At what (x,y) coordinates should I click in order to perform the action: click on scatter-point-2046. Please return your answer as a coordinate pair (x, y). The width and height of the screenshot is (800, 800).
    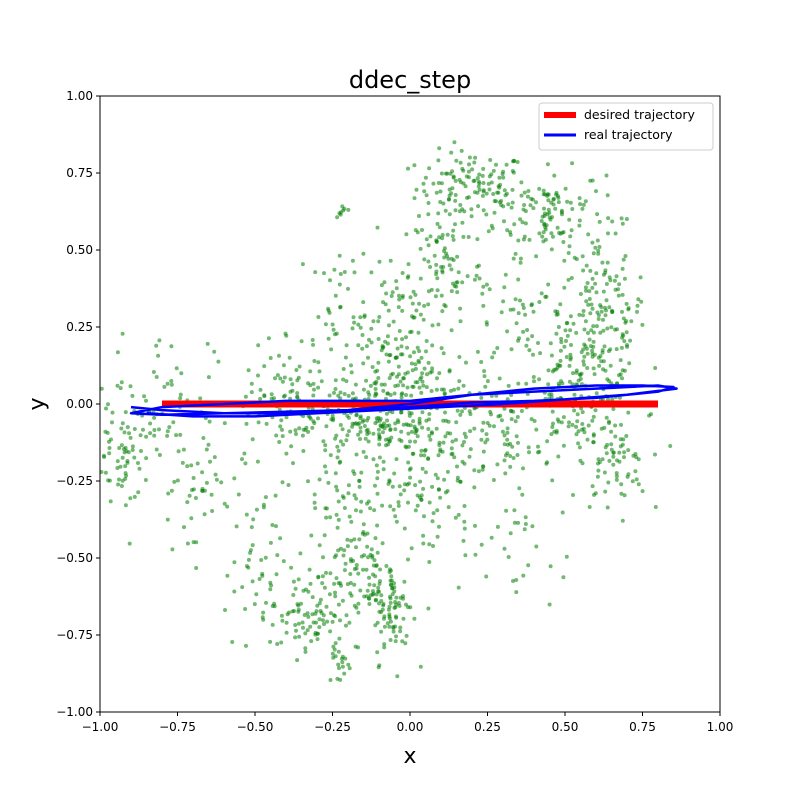
    Looking at the image, I should click on (513, 581).